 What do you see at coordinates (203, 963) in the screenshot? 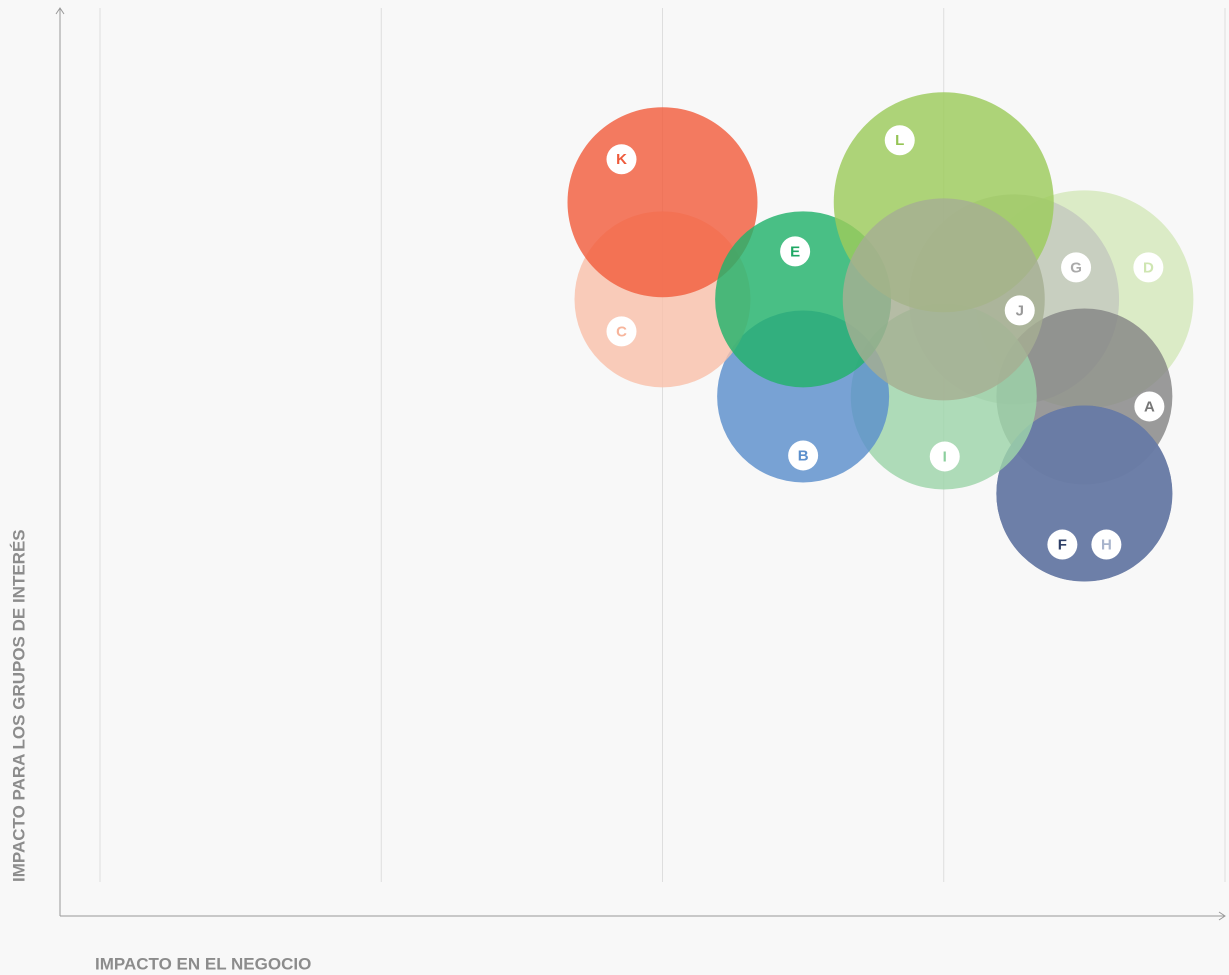
I see `x-axis-title: IMPACTO EN EL NEGOCIO` at bounding box center [203, 963].